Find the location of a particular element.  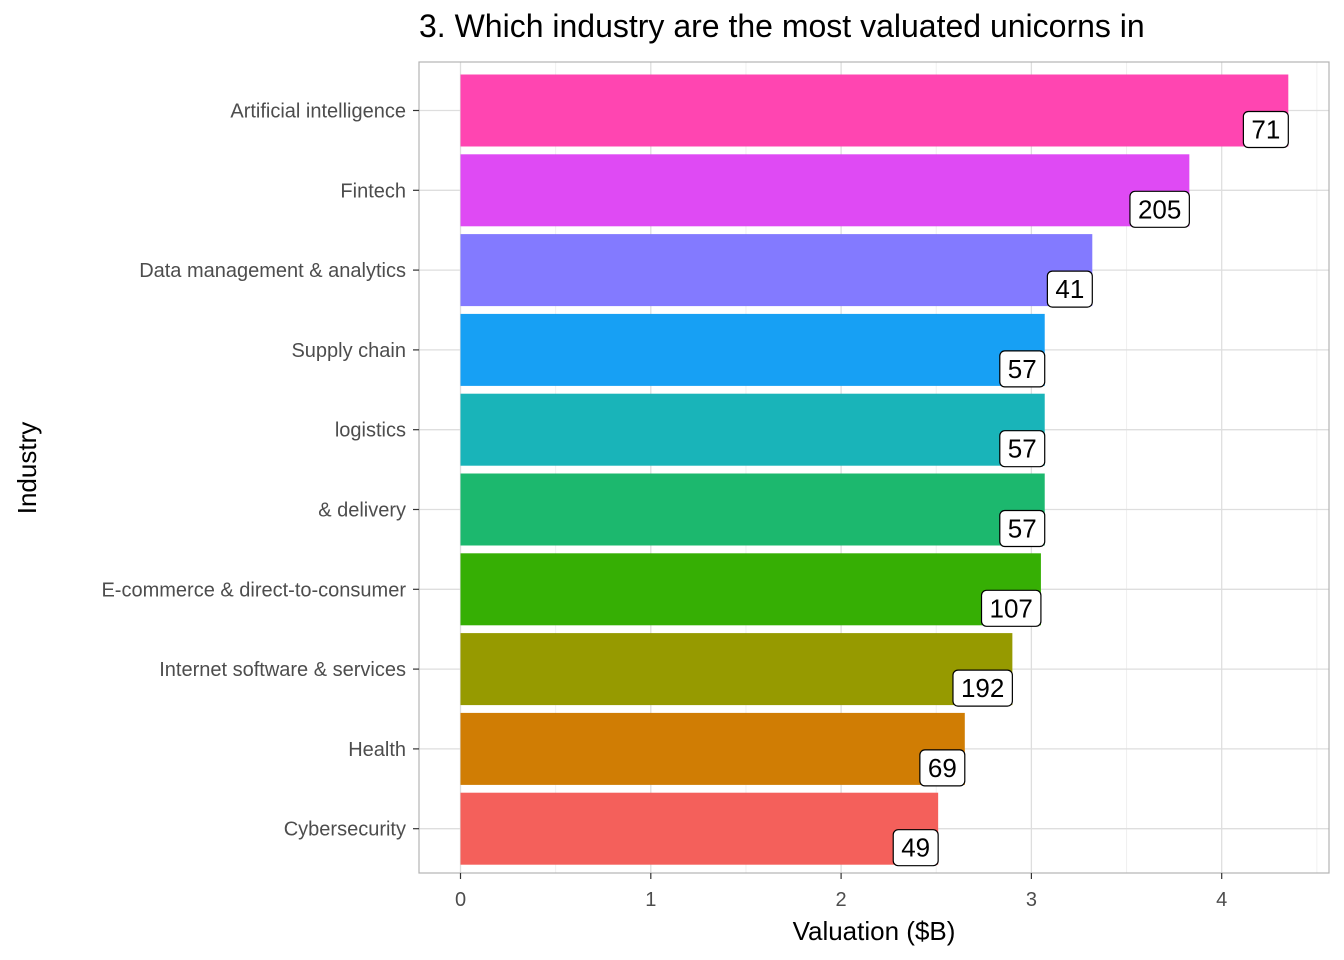

data-label-text: 41 is located at coordinates (1069, 289).